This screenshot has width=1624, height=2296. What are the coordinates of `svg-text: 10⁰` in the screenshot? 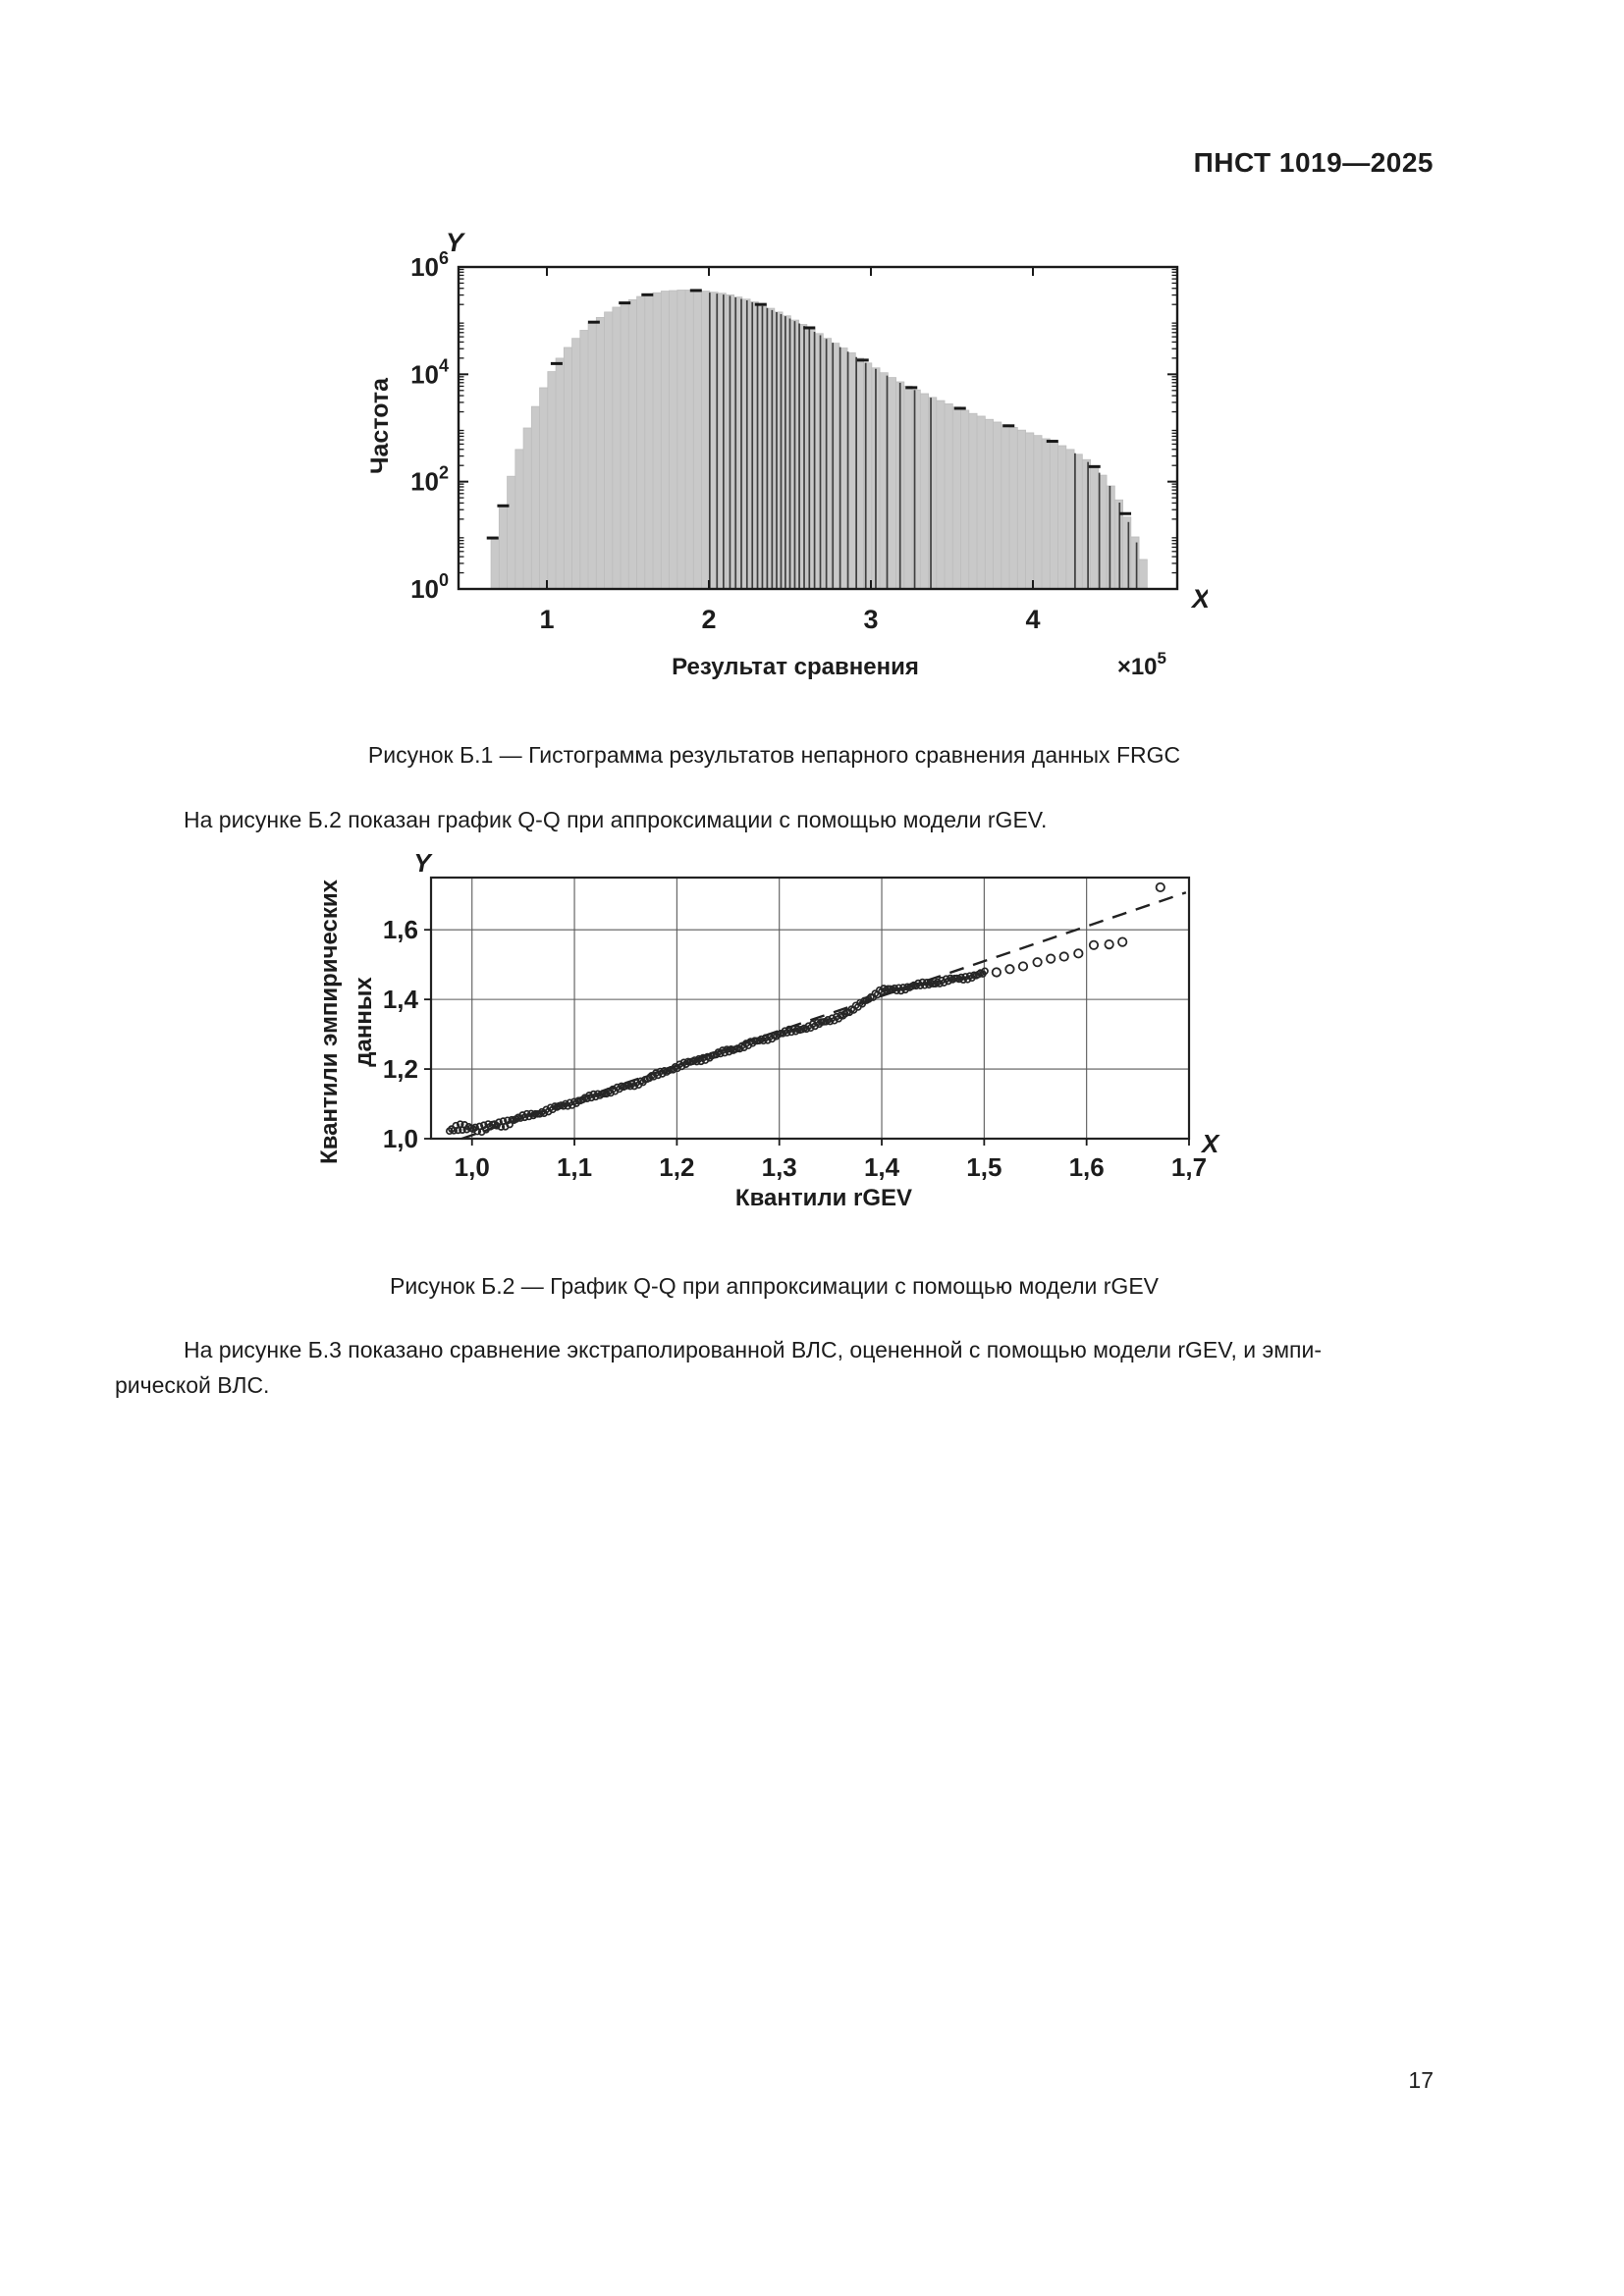 It's located at (429, 587).